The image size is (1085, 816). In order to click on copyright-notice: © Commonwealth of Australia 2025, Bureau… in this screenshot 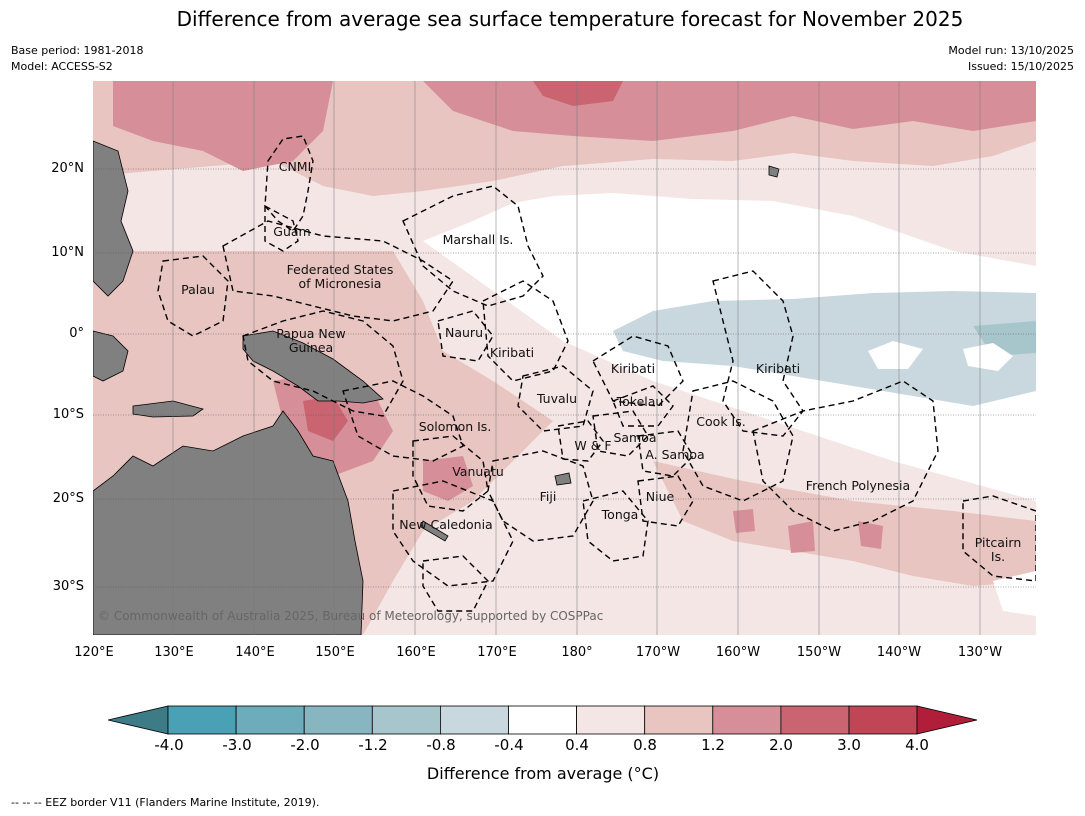, I will do `click(351, 616)`.